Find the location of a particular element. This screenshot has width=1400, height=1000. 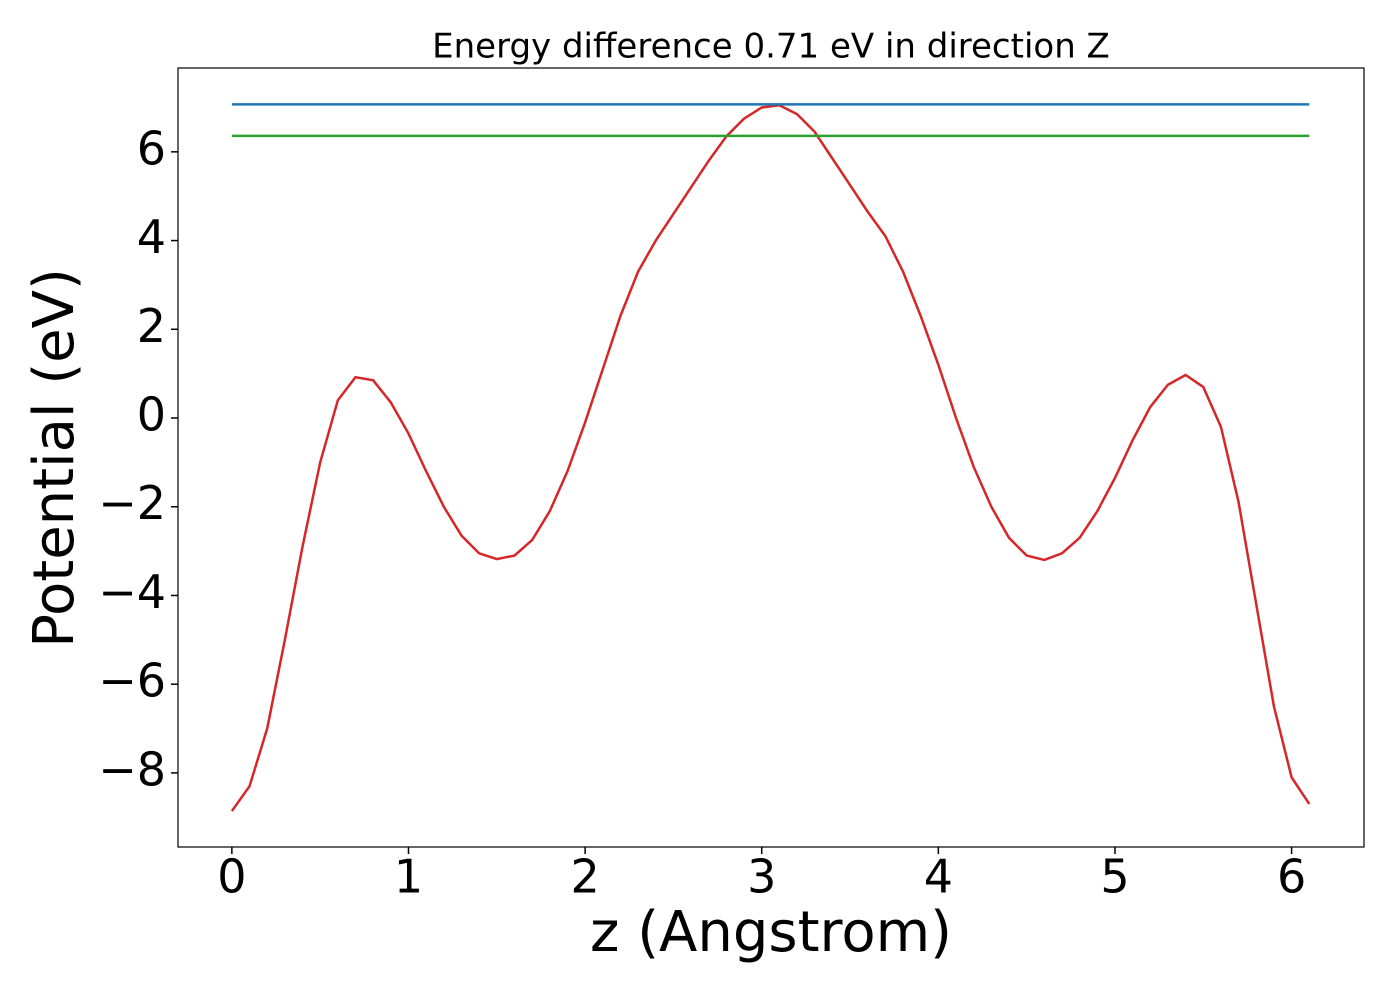

x-tick-label: 0 is located at coordinates (231, 877).